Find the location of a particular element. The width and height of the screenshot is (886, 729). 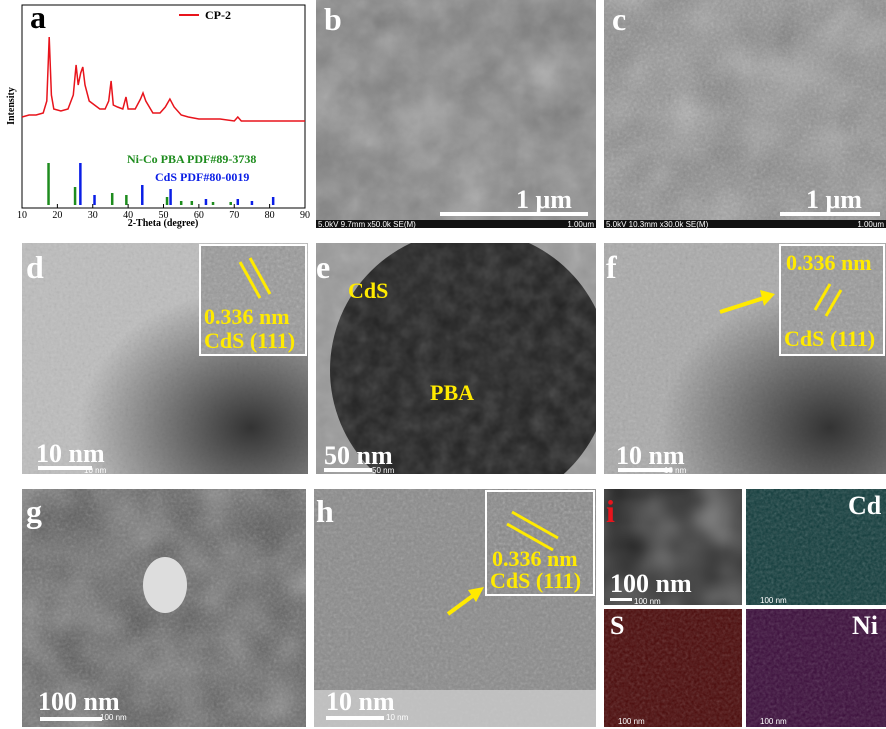

legend-label: CdS PDF#80-0019 is located at coordinates (202, 177).